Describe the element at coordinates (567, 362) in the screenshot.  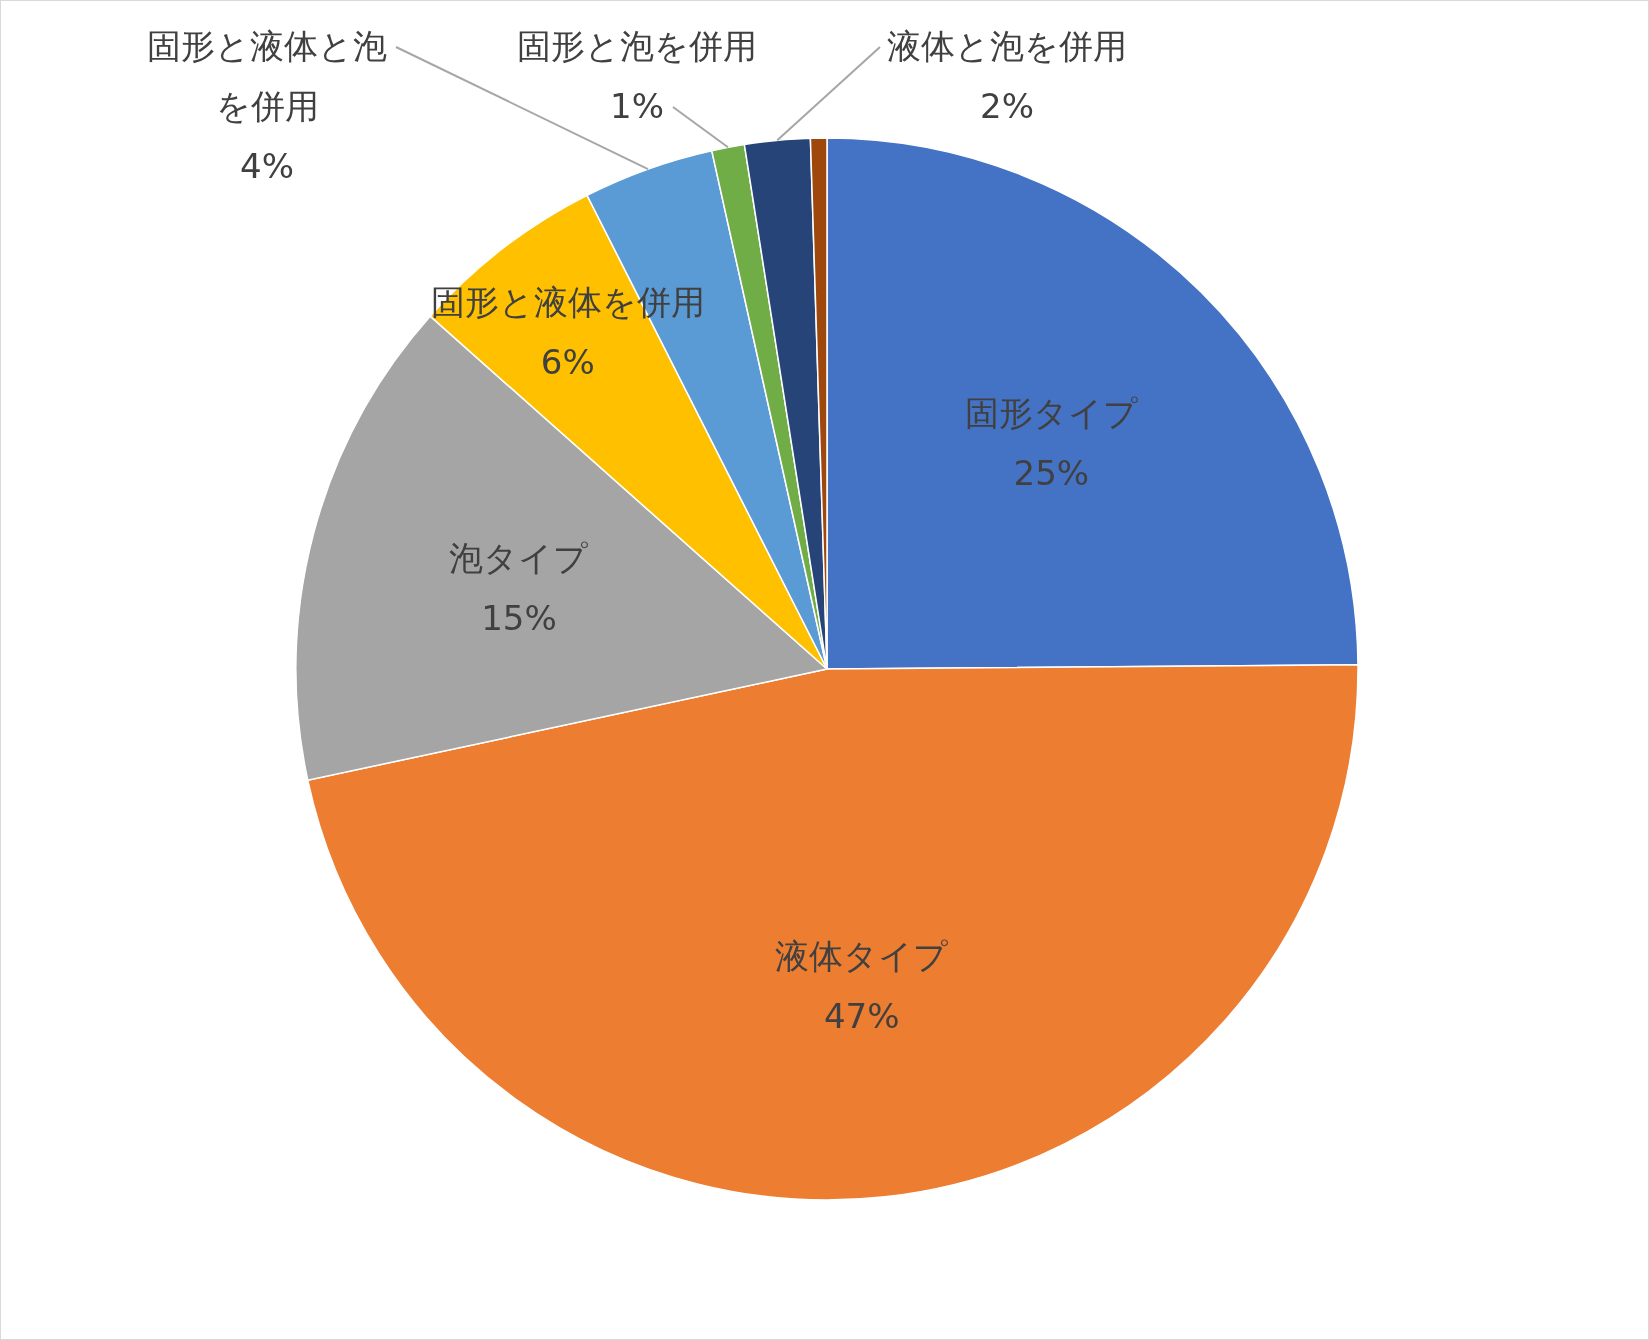
I see `data-label: 6%` at that location.